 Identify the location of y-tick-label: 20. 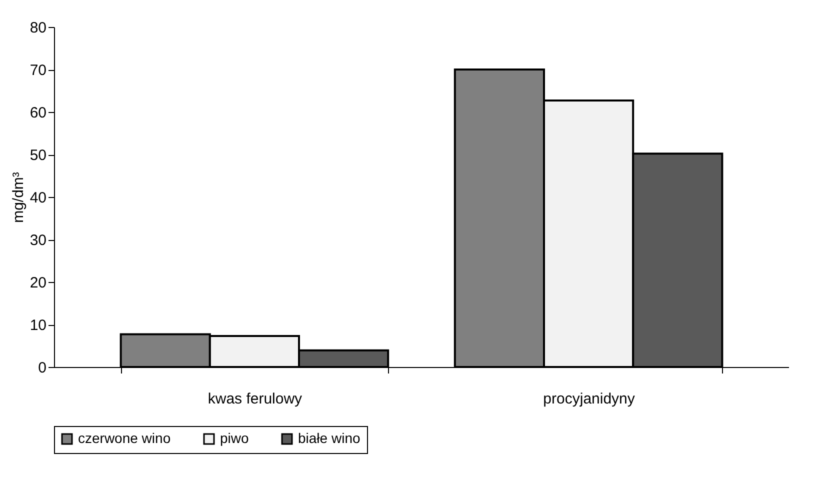
(38, 283).